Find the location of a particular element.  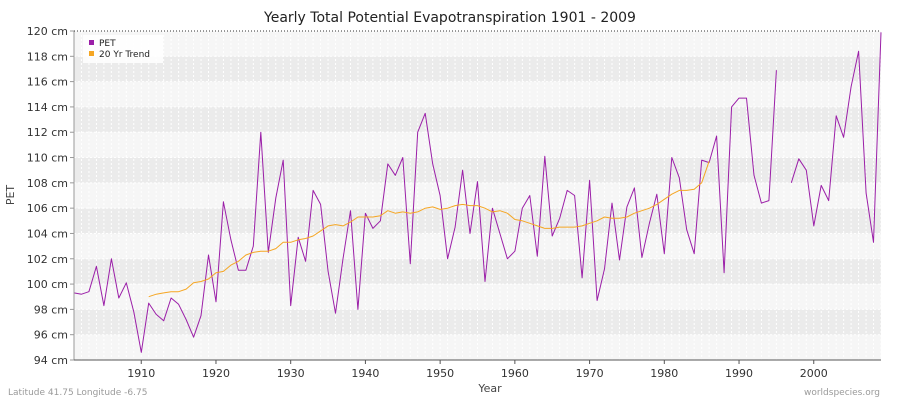

y-tick-label: 116 cm is located at coordinates (47, 82).